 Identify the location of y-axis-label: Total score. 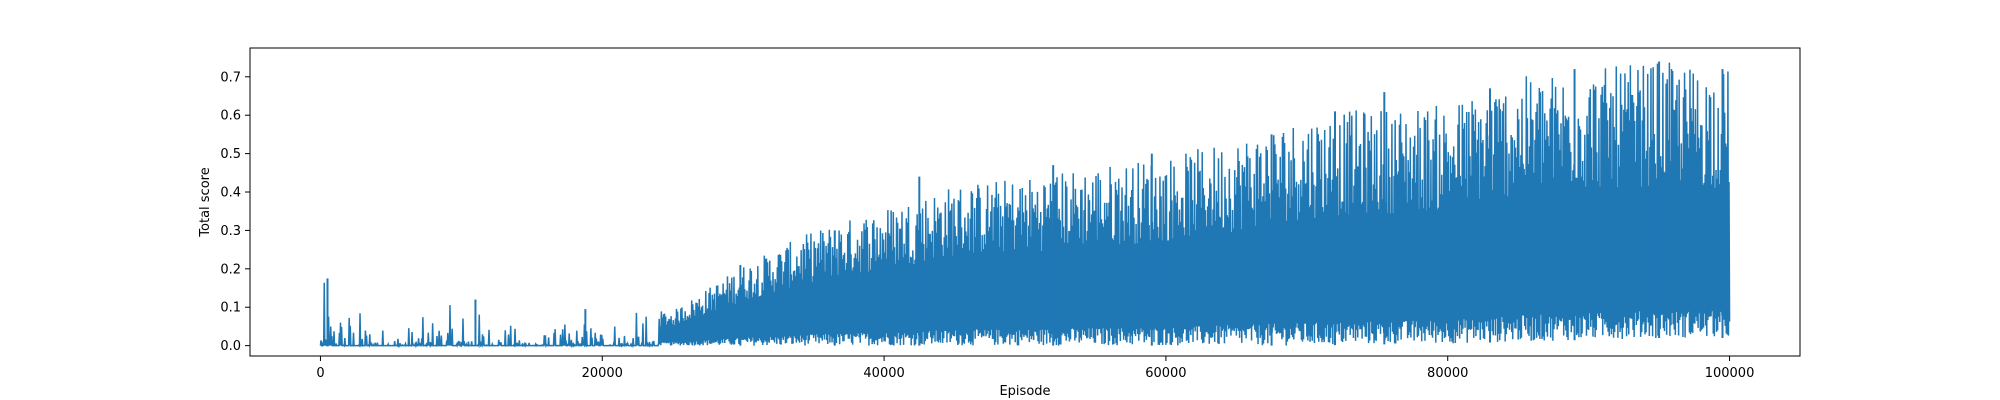
(205, 202).